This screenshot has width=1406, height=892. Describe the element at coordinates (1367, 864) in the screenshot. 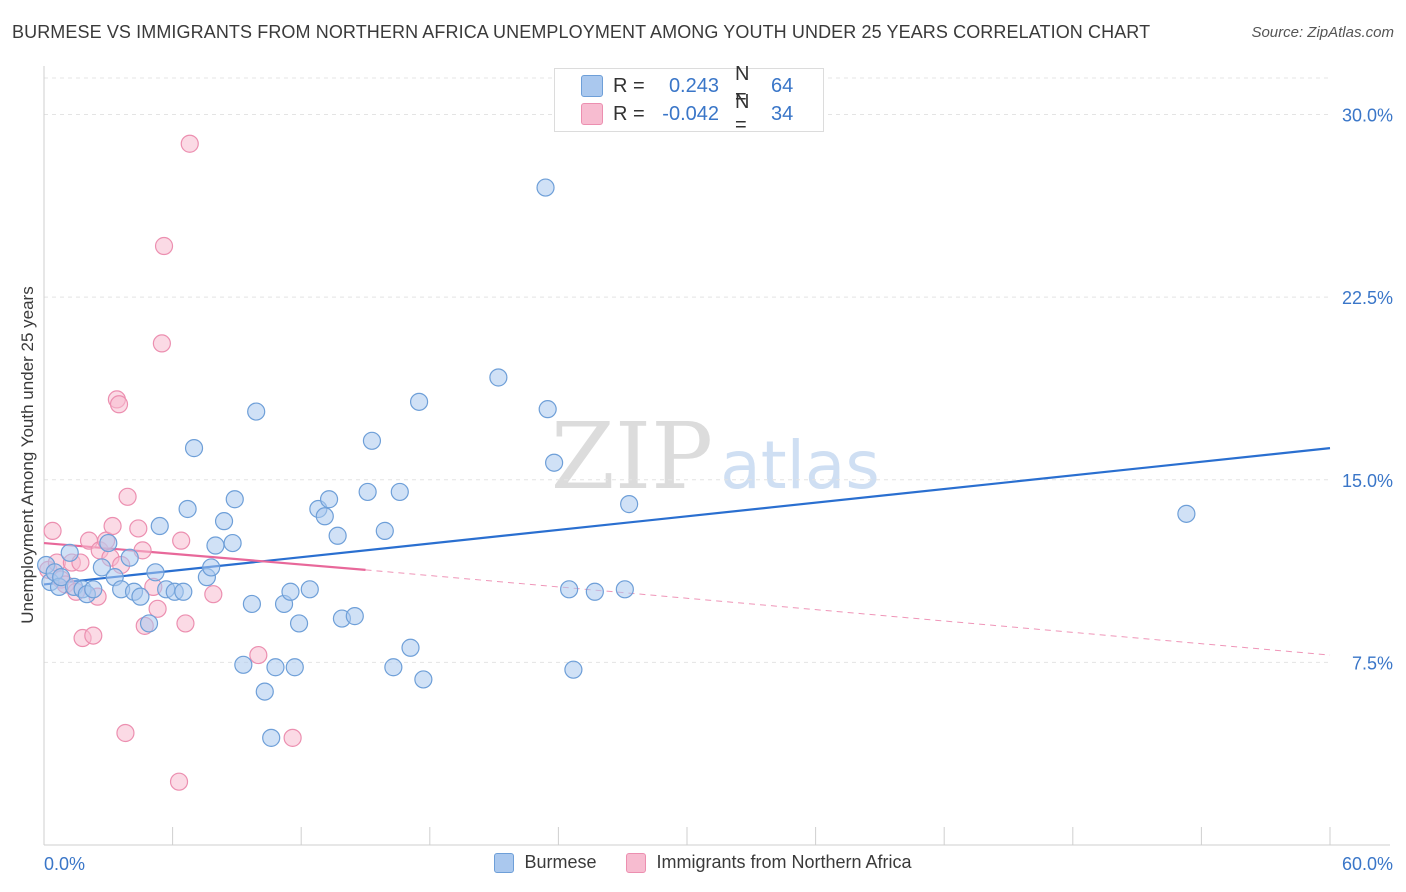

I see `x-tick-label-max: 60.0%` at that location.